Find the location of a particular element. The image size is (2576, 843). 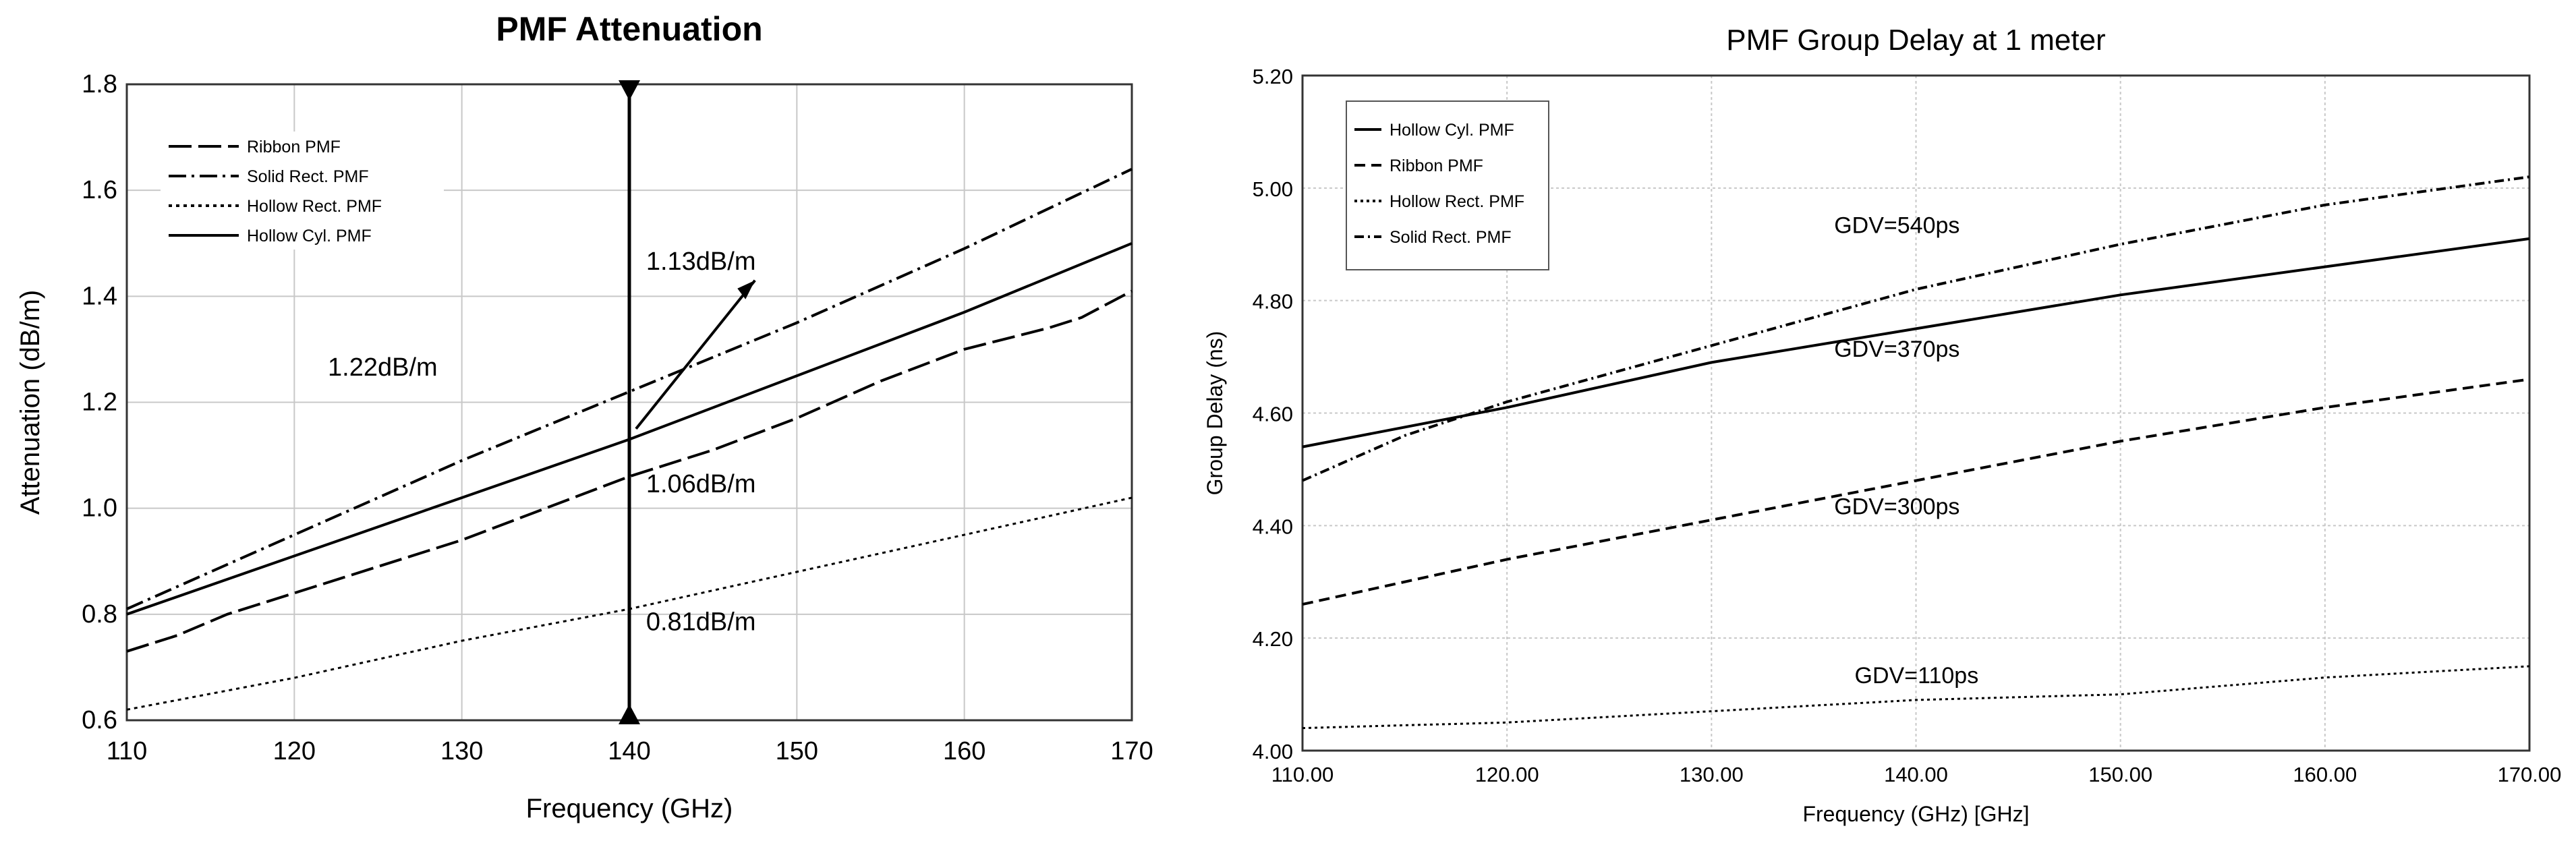

annotation-label: 1.06dB/m is located at coordinates (701, 484).